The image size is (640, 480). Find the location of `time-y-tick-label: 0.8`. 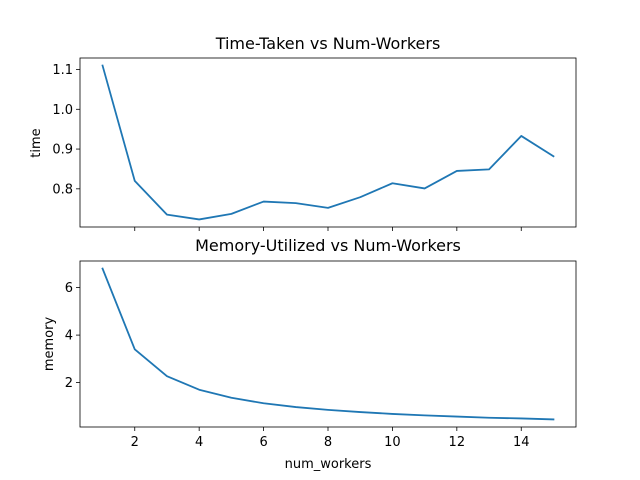

time-y-tick-label: 0.8 is located at coordinates (62, 189).